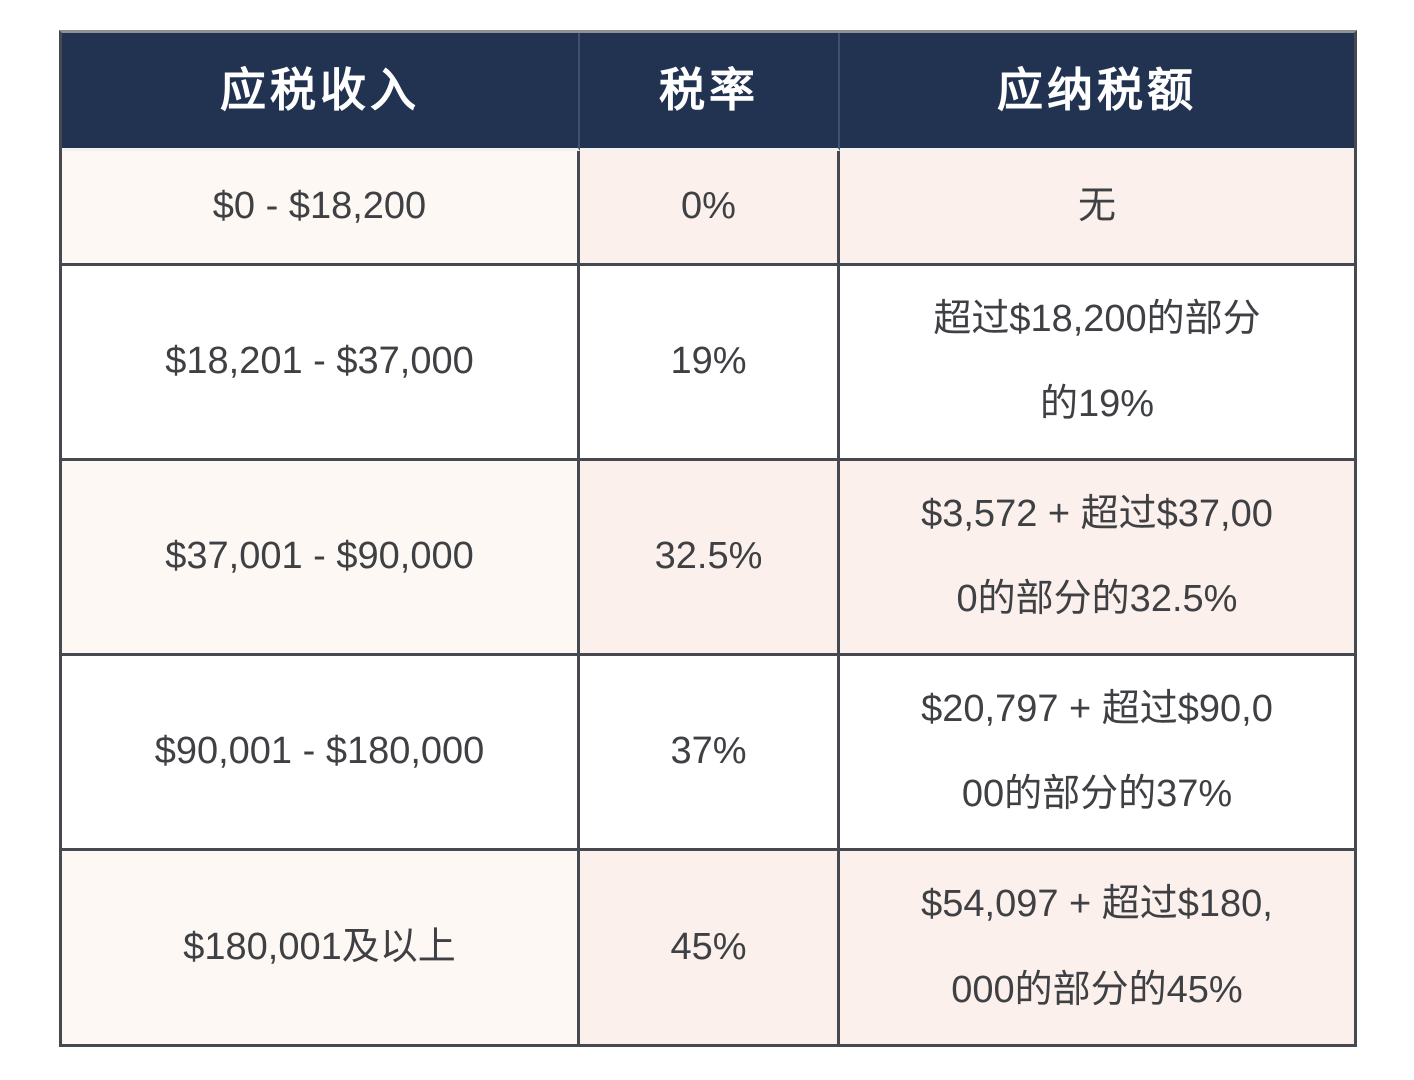  What do you see at coordinates (710, 363) in the screenshot?
I see `tax-rate-cell: 19%` at bounding box center [710, 363].